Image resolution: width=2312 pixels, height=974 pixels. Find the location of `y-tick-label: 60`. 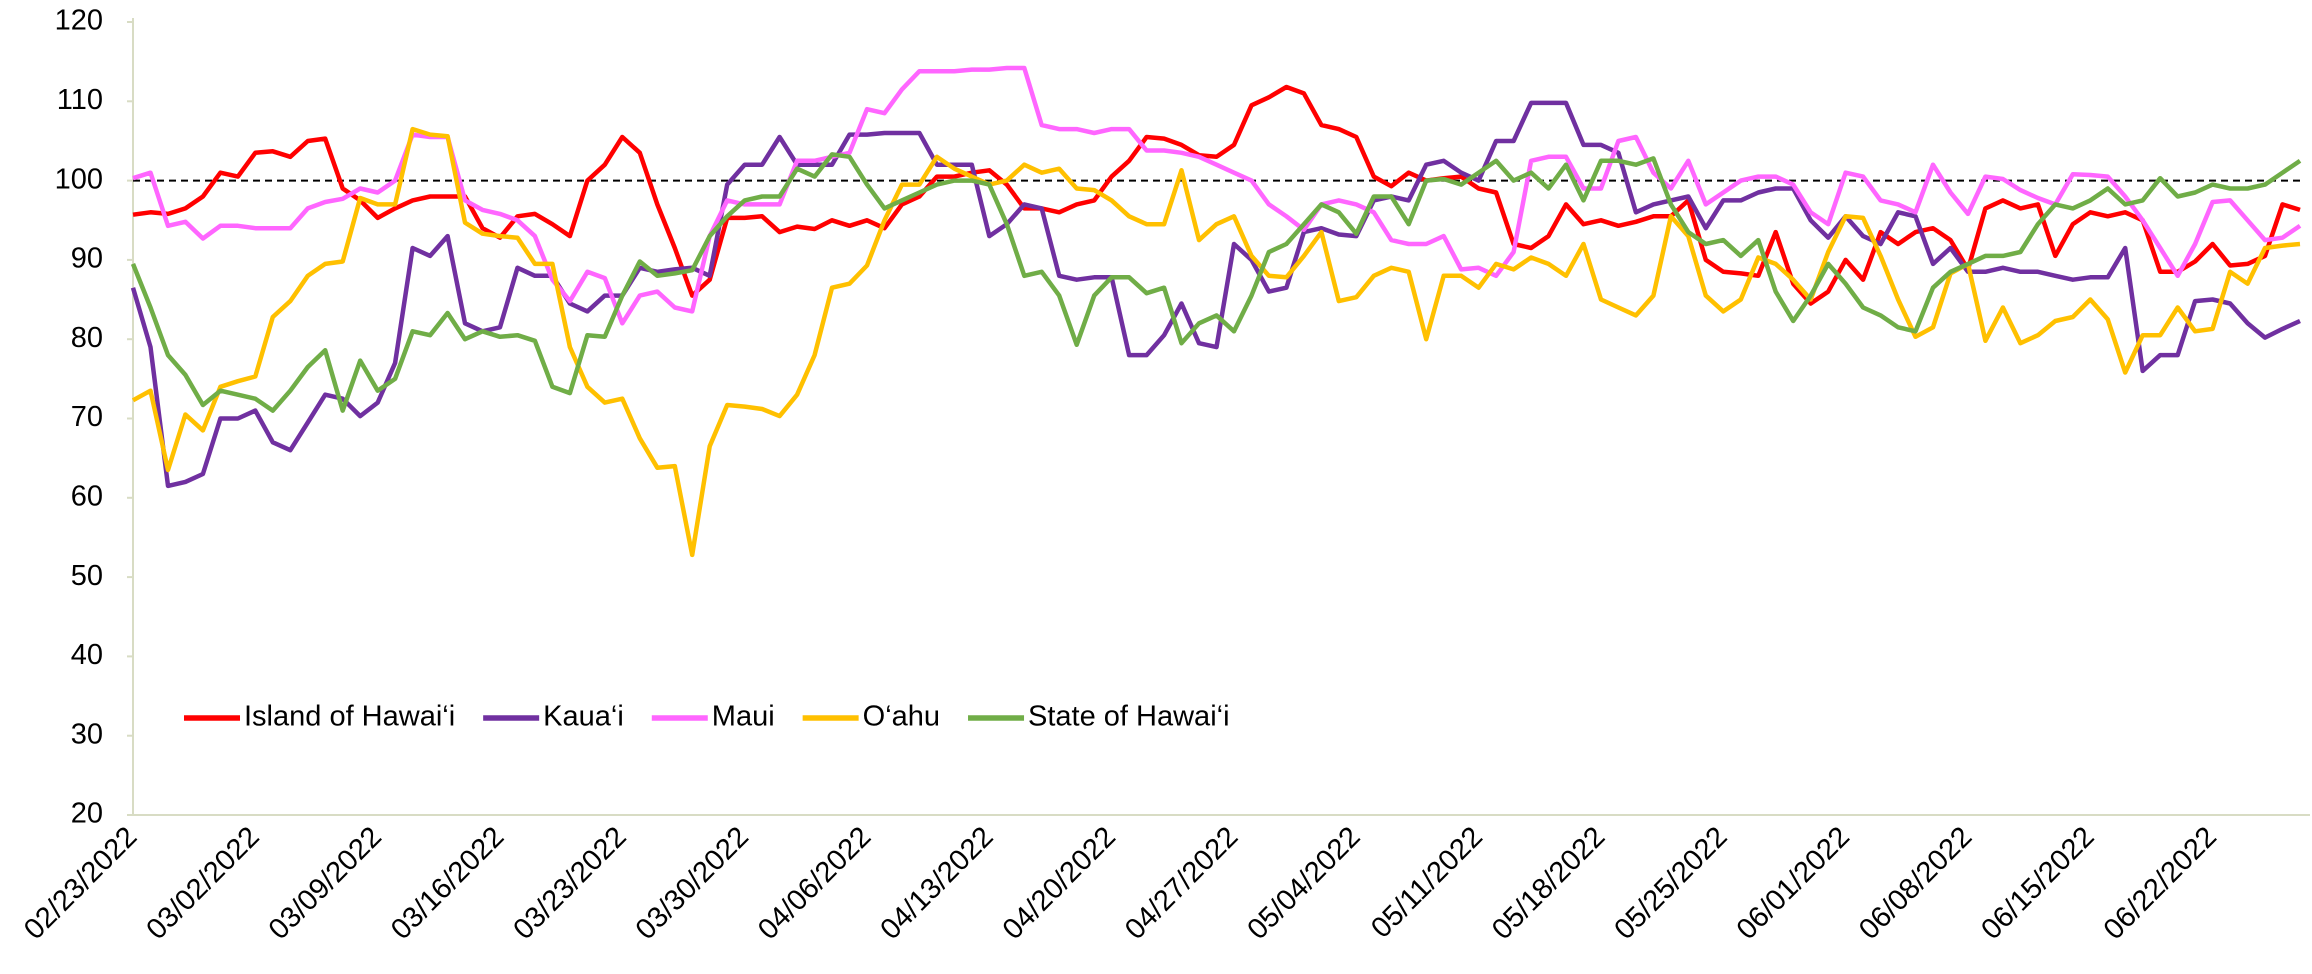

y-tick-label: 60 is located at coordinates (87, 496).